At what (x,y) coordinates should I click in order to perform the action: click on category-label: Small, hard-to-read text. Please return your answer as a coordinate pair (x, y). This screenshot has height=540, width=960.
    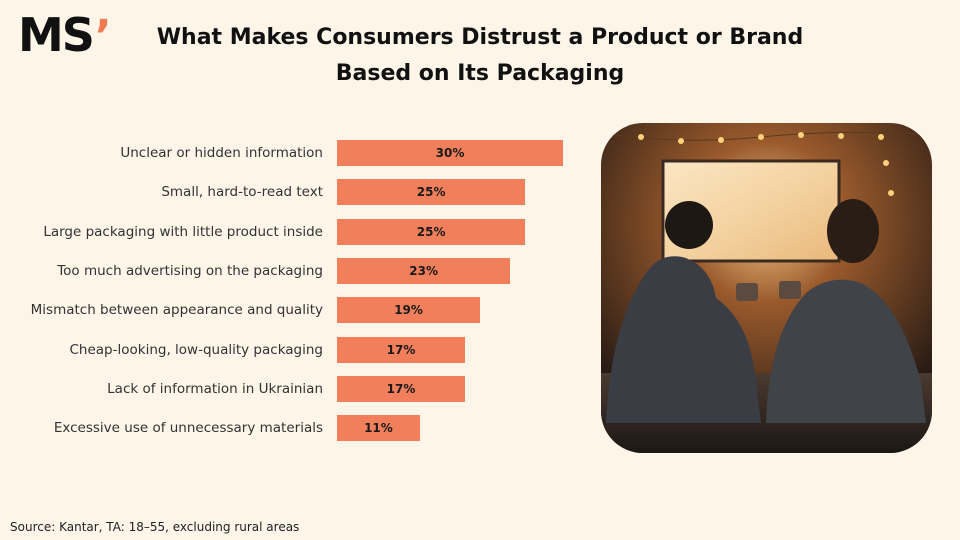
    Looking at the image, I should click on (242, 192).